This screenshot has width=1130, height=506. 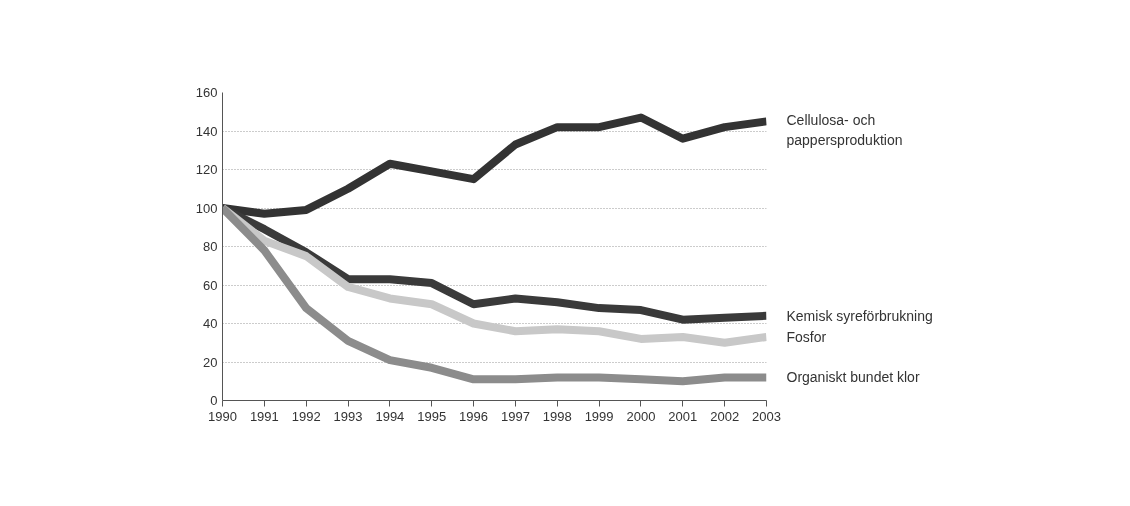 What do you see at coordinates (206, 92) in the screenshot?
I see `y-tick-label: 160` at bounding box center [206, 92].